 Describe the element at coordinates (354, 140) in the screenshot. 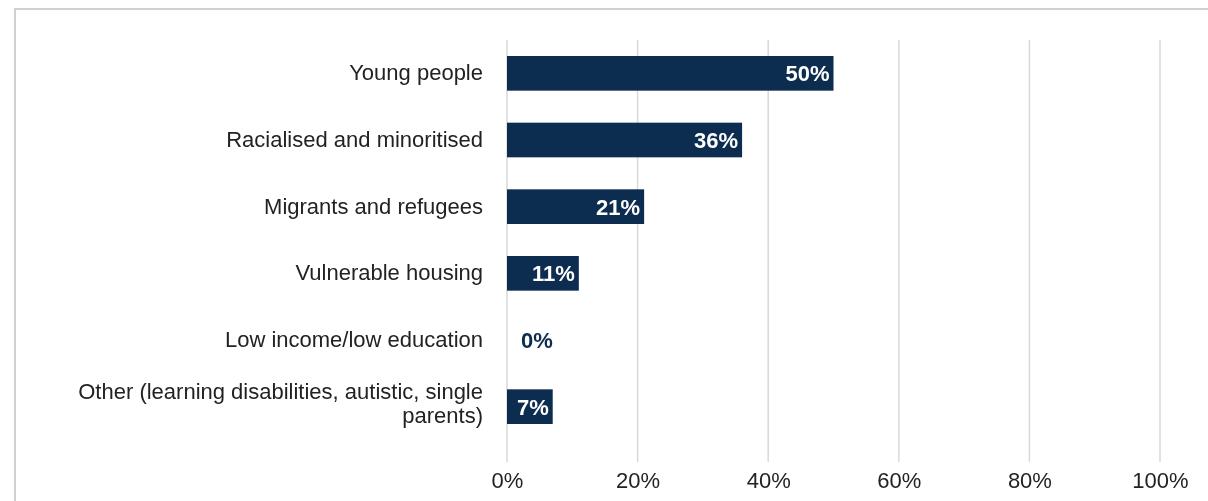

I see `y-tick-label: Racialised and minoritised` at that location.